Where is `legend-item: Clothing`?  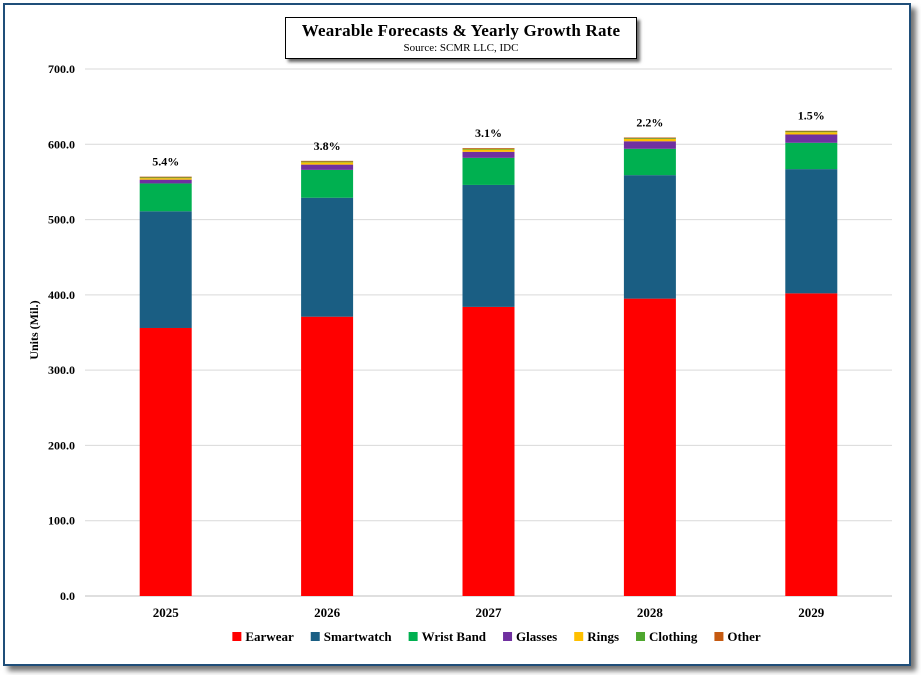 legend-item: Clothing is located at coordinates (667, 636).